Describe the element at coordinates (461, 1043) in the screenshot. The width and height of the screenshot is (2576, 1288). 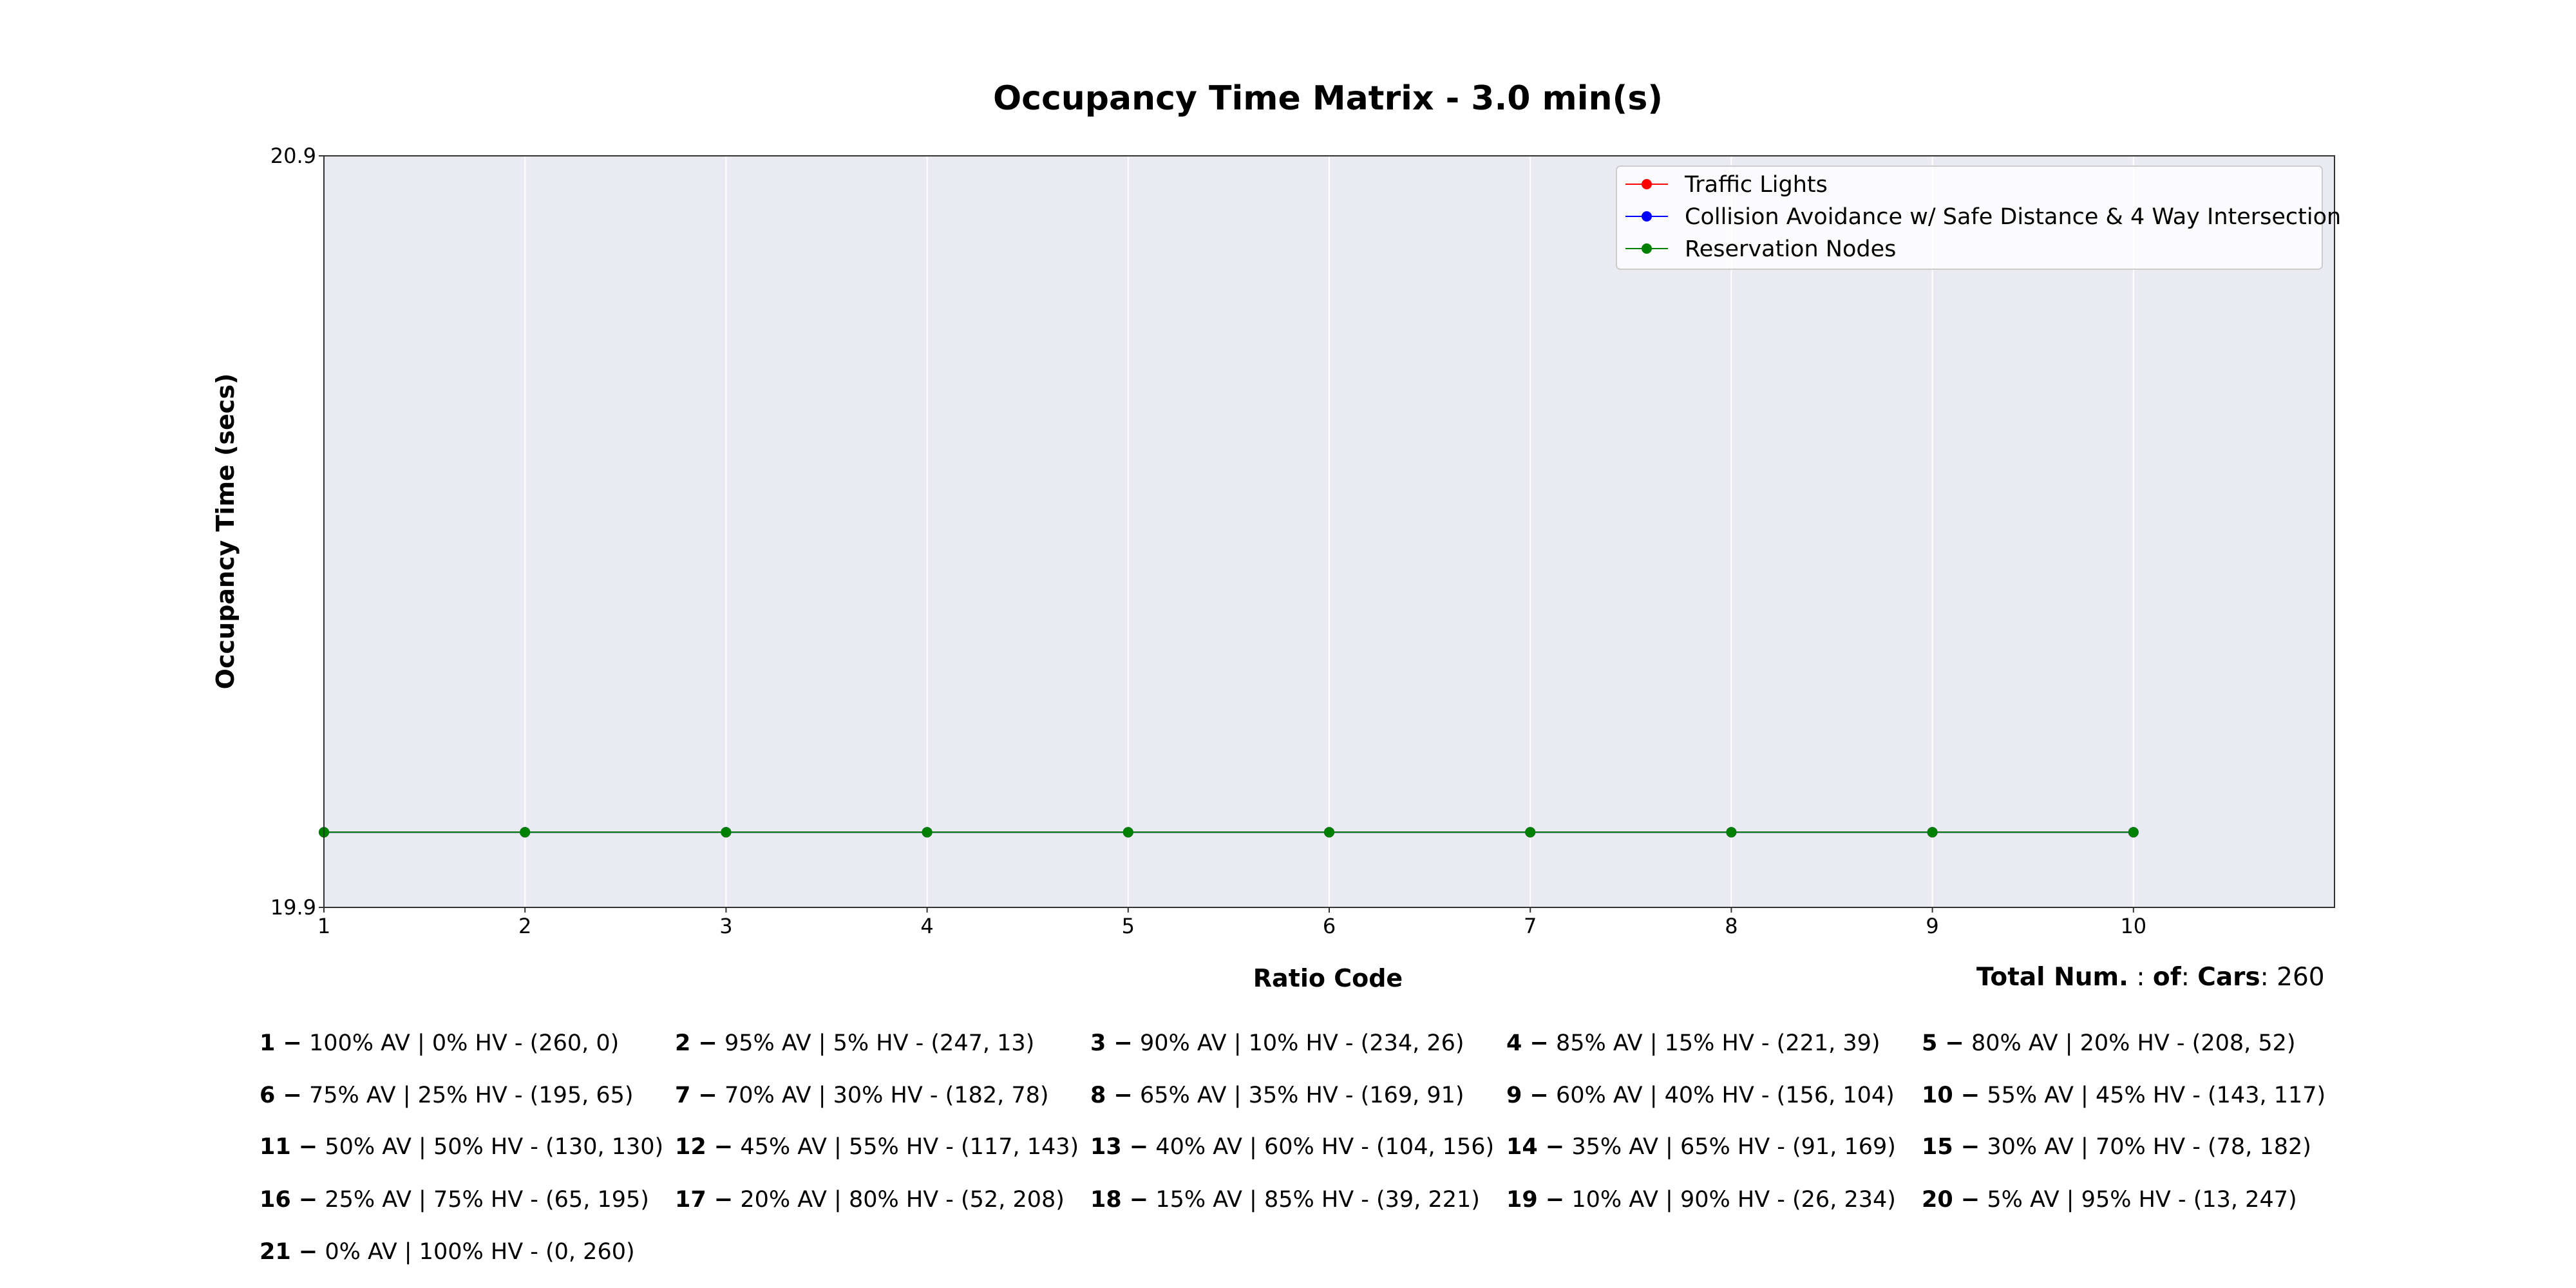
I see `ratio-code-description: 100% AV | 0% HV - (260, 0)` at that location.